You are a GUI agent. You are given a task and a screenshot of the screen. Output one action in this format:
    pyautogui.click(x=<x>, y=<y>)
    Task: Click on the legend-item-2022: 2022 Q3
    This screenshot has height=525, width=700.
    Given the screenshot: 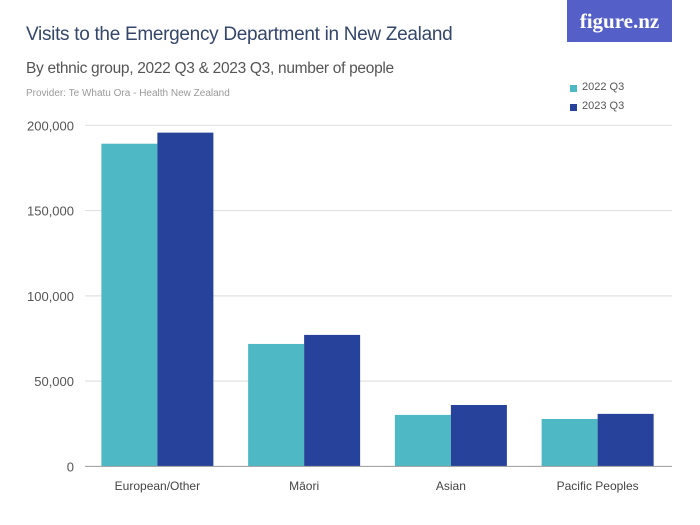 What is the action you would take?
    pyautogui.click(x=597, y=86)
    